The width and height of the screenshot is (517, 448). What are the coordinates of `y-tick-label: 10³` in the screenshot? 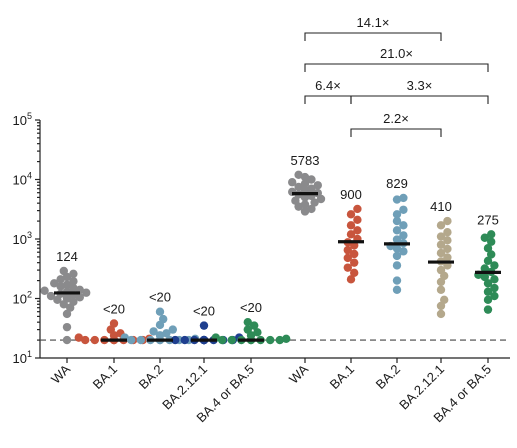 It's located at (22, 238).